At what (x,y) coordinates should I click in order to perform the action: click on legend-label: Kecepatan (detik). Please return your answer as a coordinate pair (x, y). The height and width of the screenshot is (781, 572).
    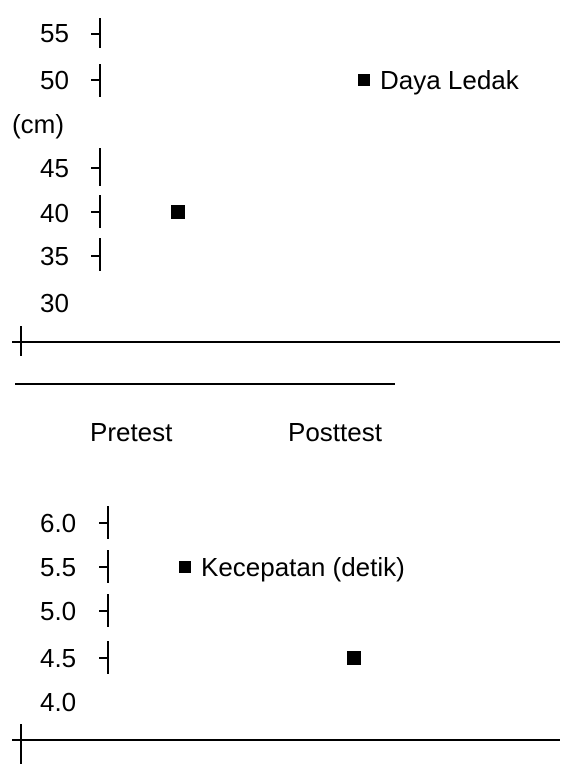
    Looking at the image, I should click on (303, 567).